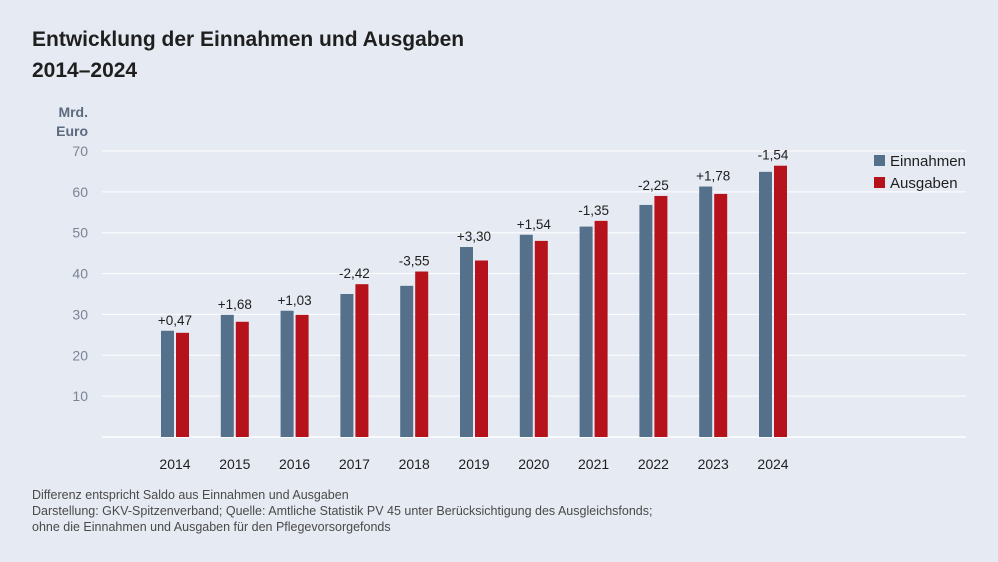 The image size is (998, 562). I want to click on legend-label-einnahmen: Einnahmen, so click(928, 161).